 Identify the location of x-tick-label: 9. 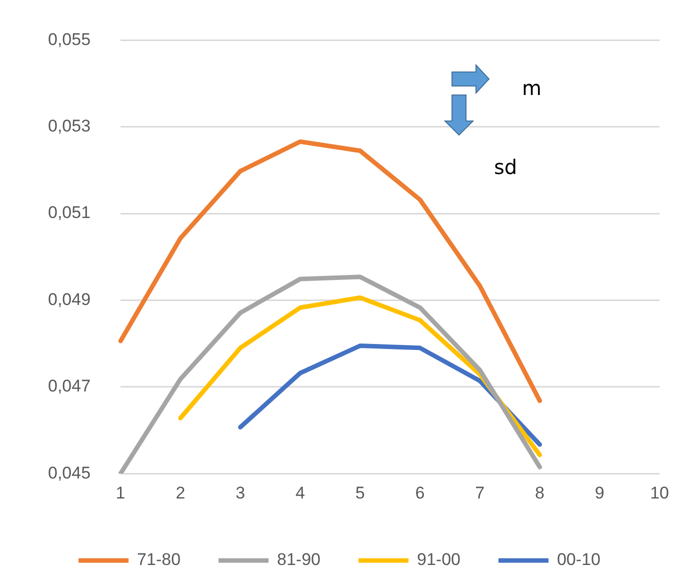
(599, 492).